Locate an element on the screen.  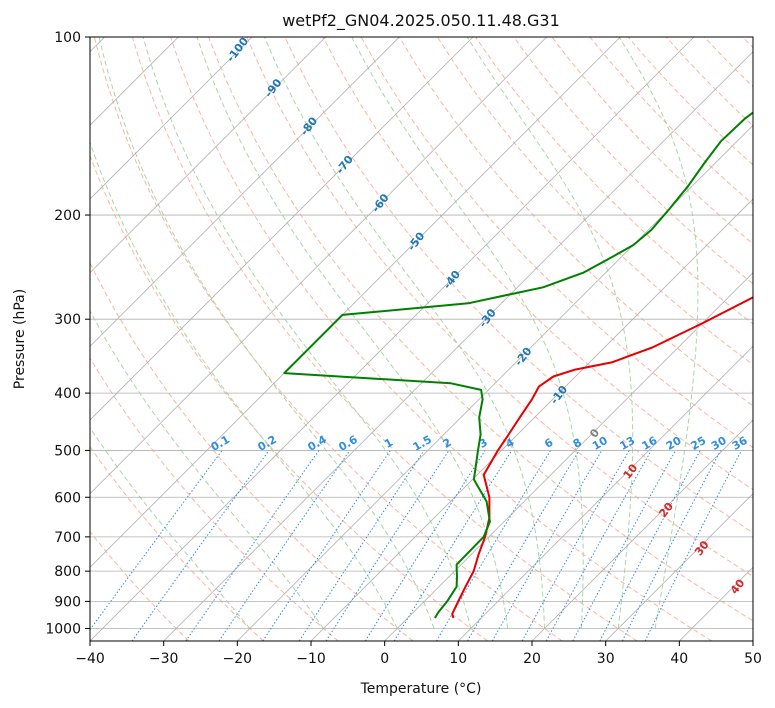
x-tick-label: 40 is located at coordinates (679, 659).